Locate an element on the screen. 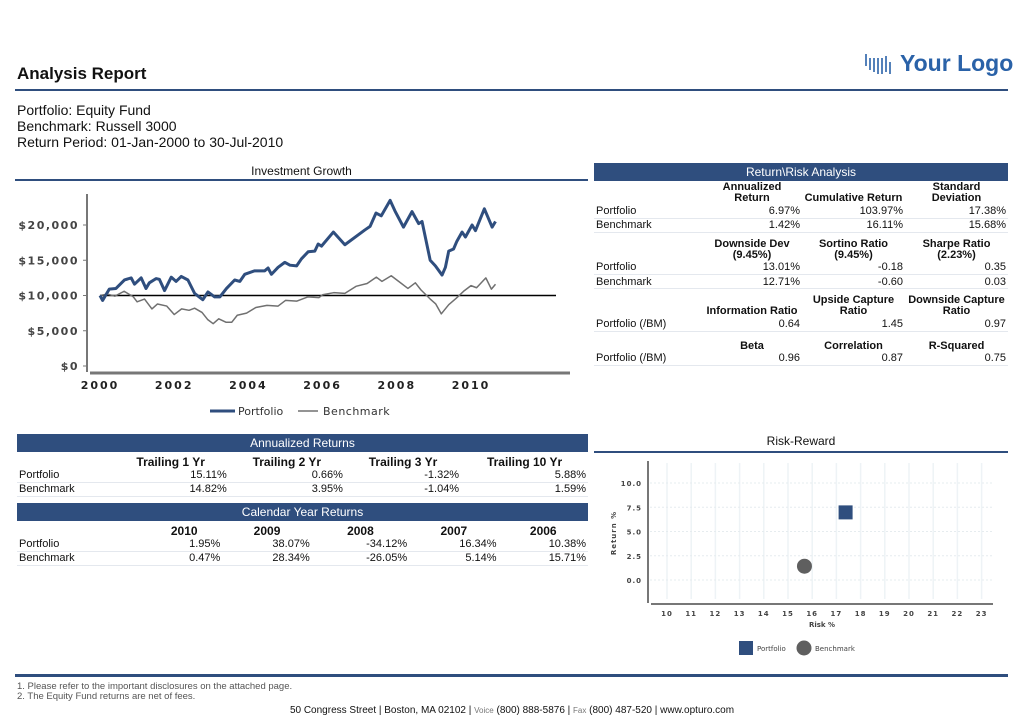  column-header: Upside Capture Ratio is located at coordinates (853, 305).